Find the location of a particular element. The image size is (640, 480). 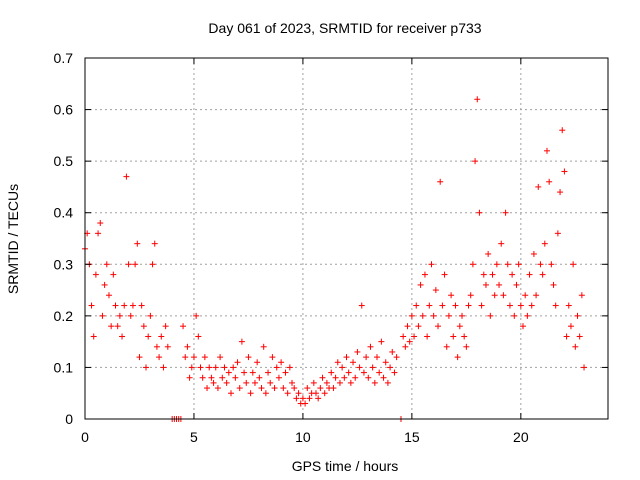

x-tick-label: 15 is located at coordinates (412, 437).